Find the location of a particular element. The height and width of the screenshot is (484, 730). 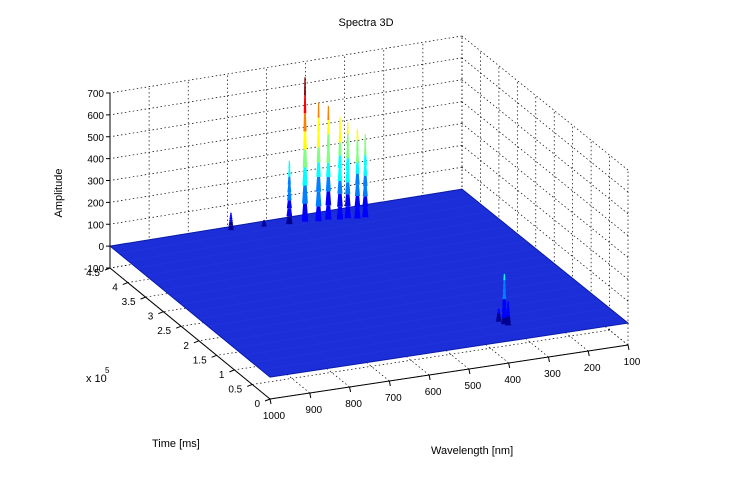

z-tick-label: 0 is located at coordinates (101, 247).